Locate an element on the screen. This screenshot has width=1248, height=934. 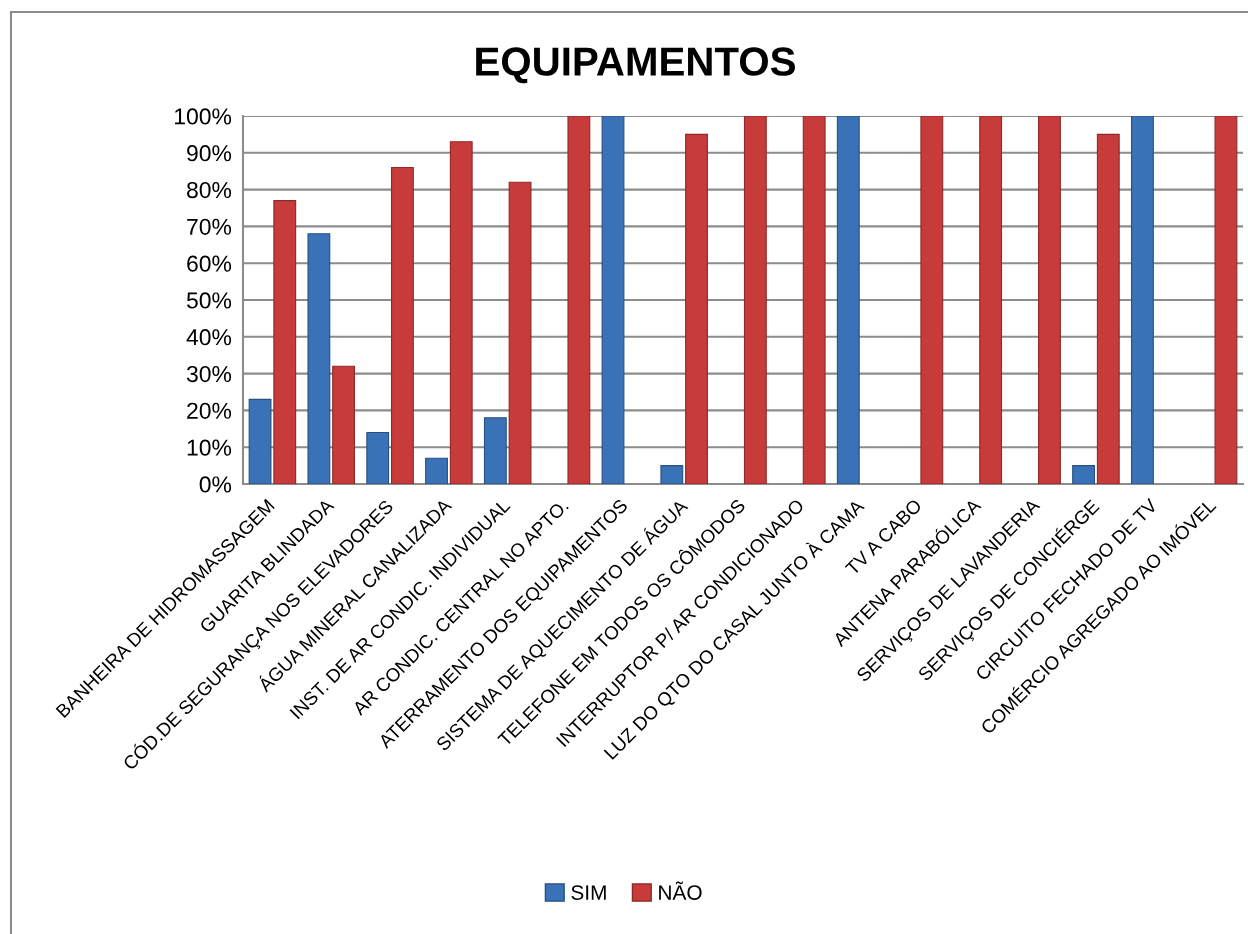
y-tick-label: 70% is located at coordinates (209, 226).